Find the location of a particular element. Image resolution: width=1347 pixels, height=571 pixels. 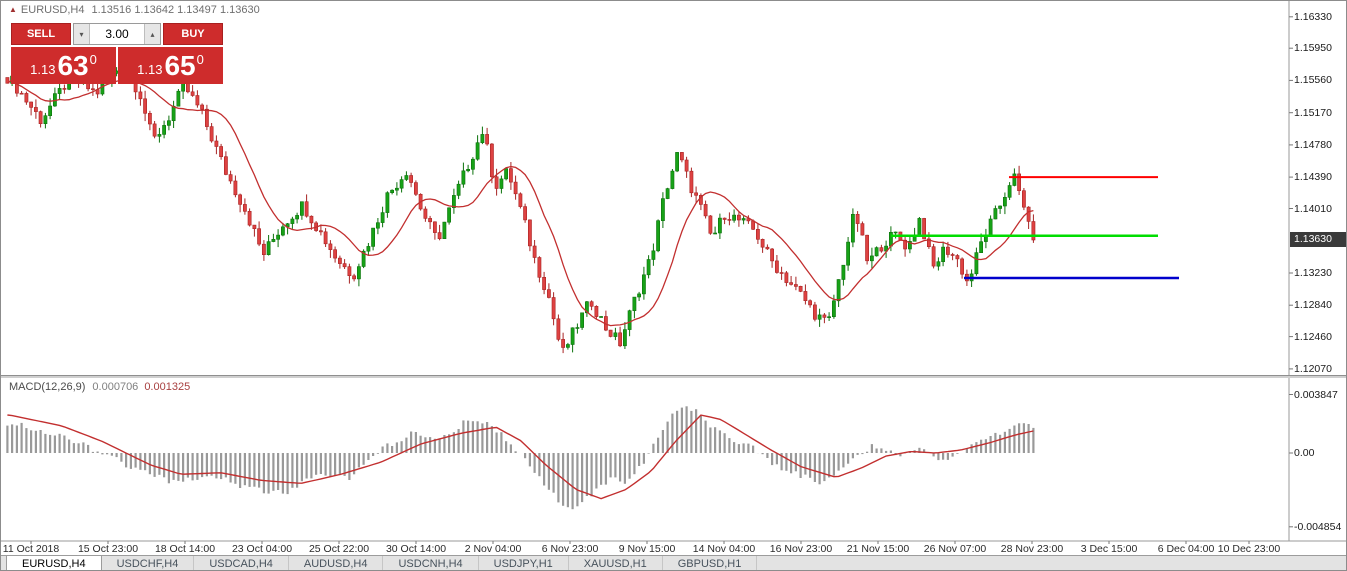

buy-price-prefix: 1.13 is located at coordinates (150, 69).